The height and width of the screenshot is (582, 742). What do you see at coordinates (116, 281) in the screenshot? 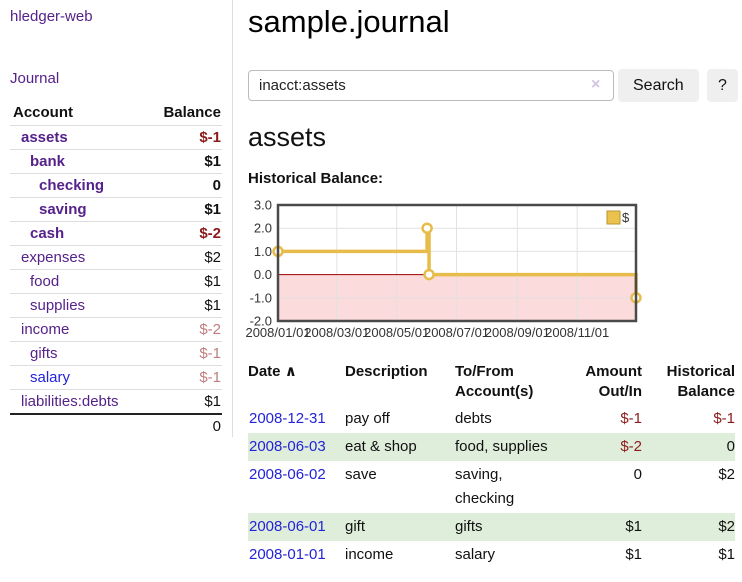
I see `account-row: food $1` at bounding box center [116, 281].